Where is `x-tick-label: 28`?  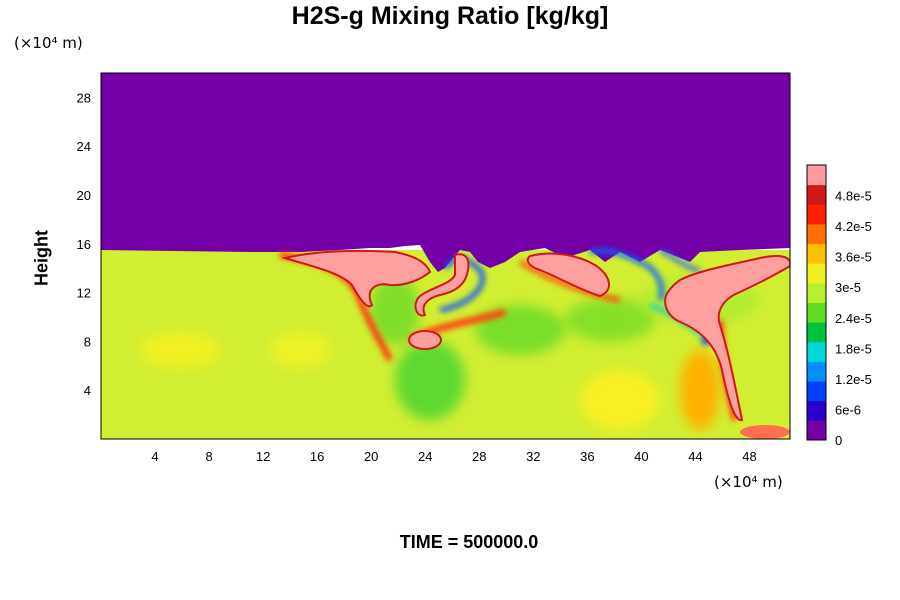 x-tick-label: 28 is located at coordinates (479, 456).